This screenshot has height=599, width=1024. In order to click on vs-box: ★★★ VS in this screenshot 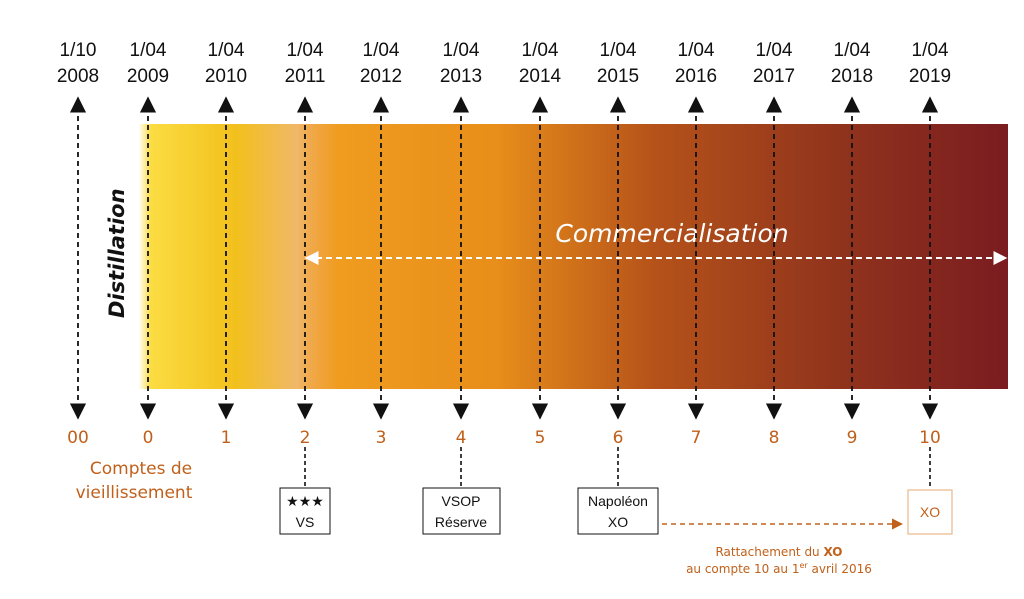, I will do `click(305, 511)`.